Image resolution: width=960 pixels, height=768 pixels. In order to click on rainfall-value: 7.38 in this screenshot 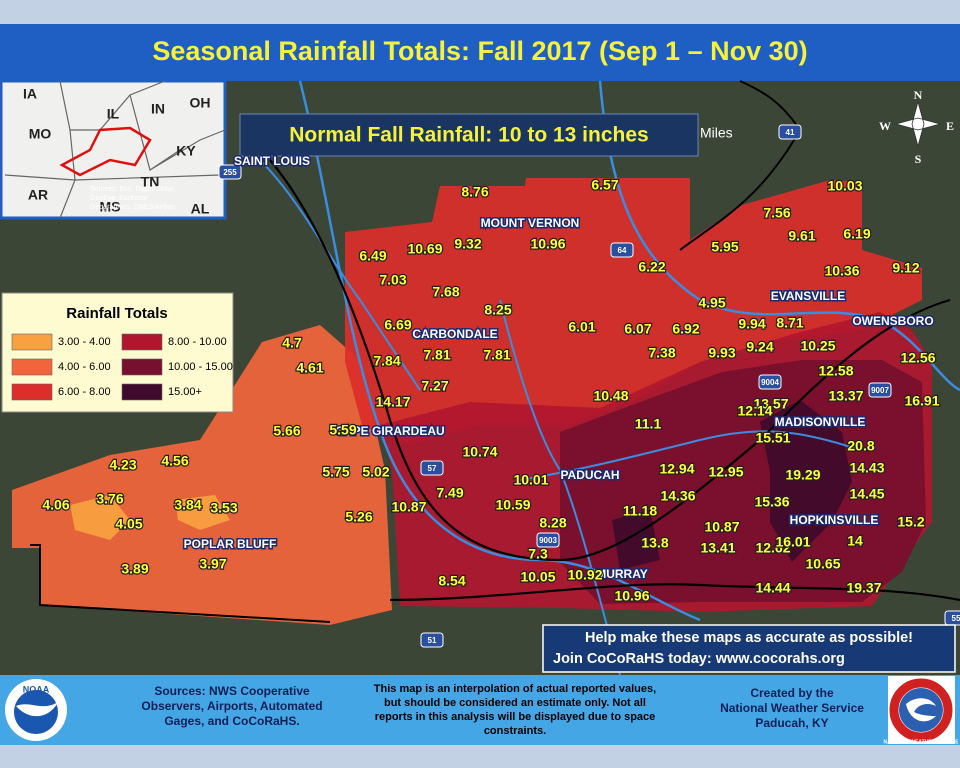, I will do `click(661, 353)`.